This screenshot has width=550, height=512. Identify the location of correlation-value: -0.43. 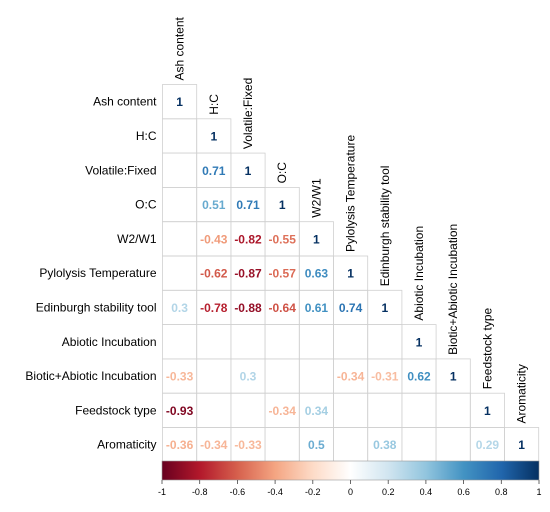
(214, 239).